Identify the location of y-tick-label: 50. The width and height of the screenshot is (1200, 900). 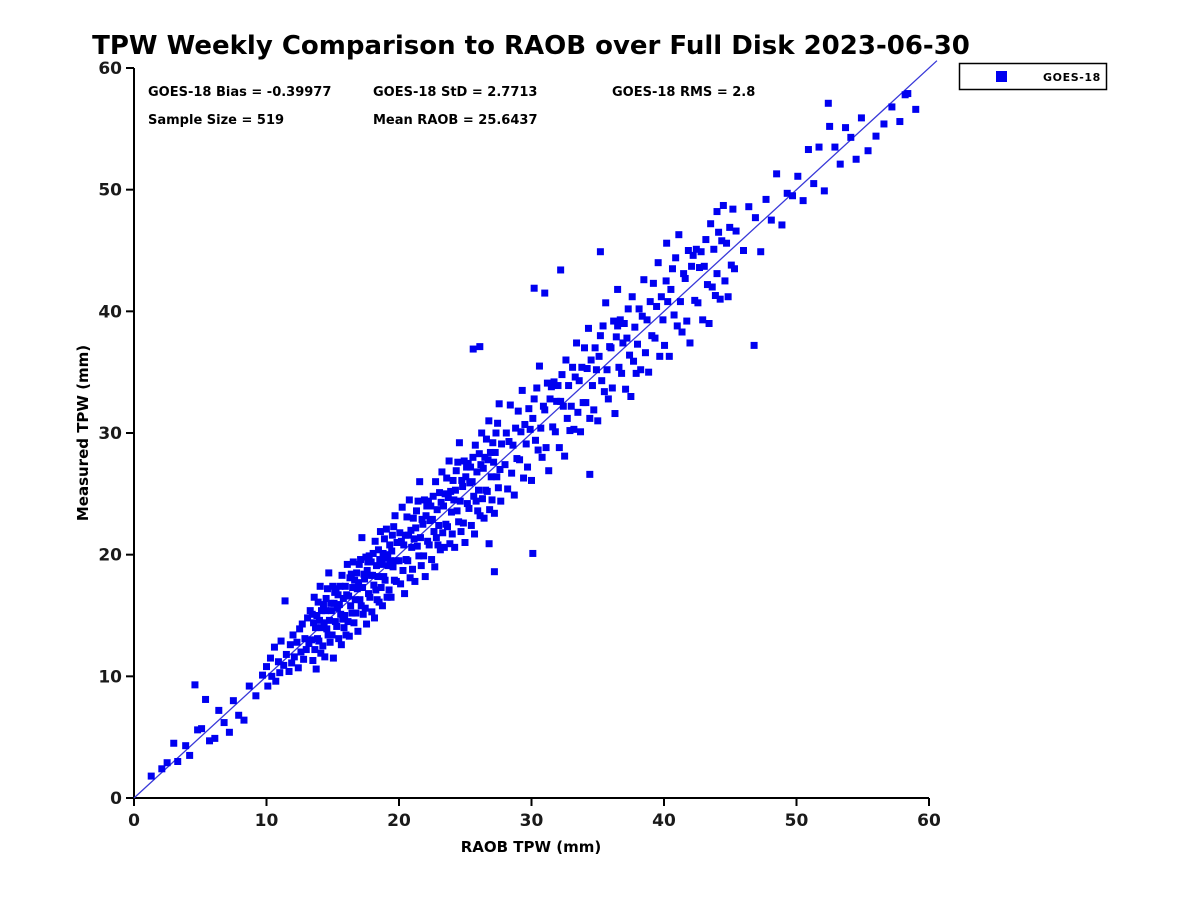
(110, 191).